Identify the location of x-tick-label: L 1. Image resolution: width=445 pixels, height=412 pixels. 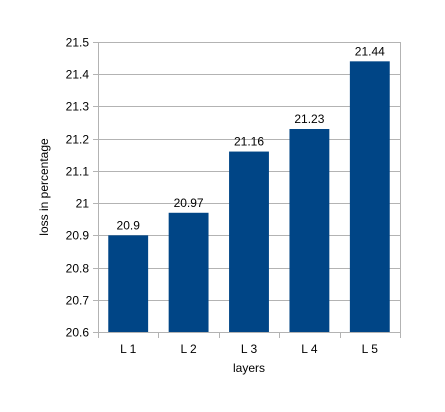
(128, 349).